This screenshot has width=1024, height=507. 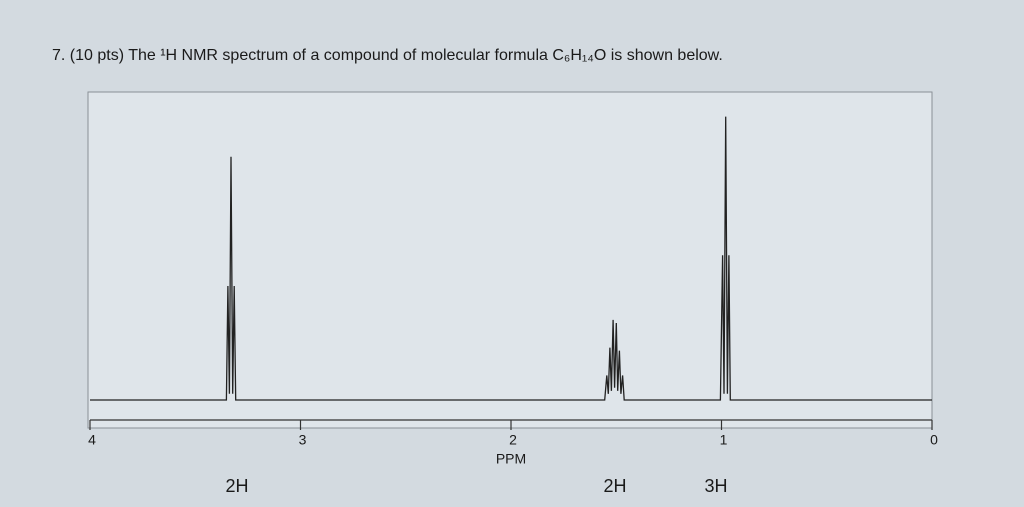 What do you see at coordinates (92, 440) in the screenshot?
I see `x-tick-label: 4` at bounding box center [92, 440].